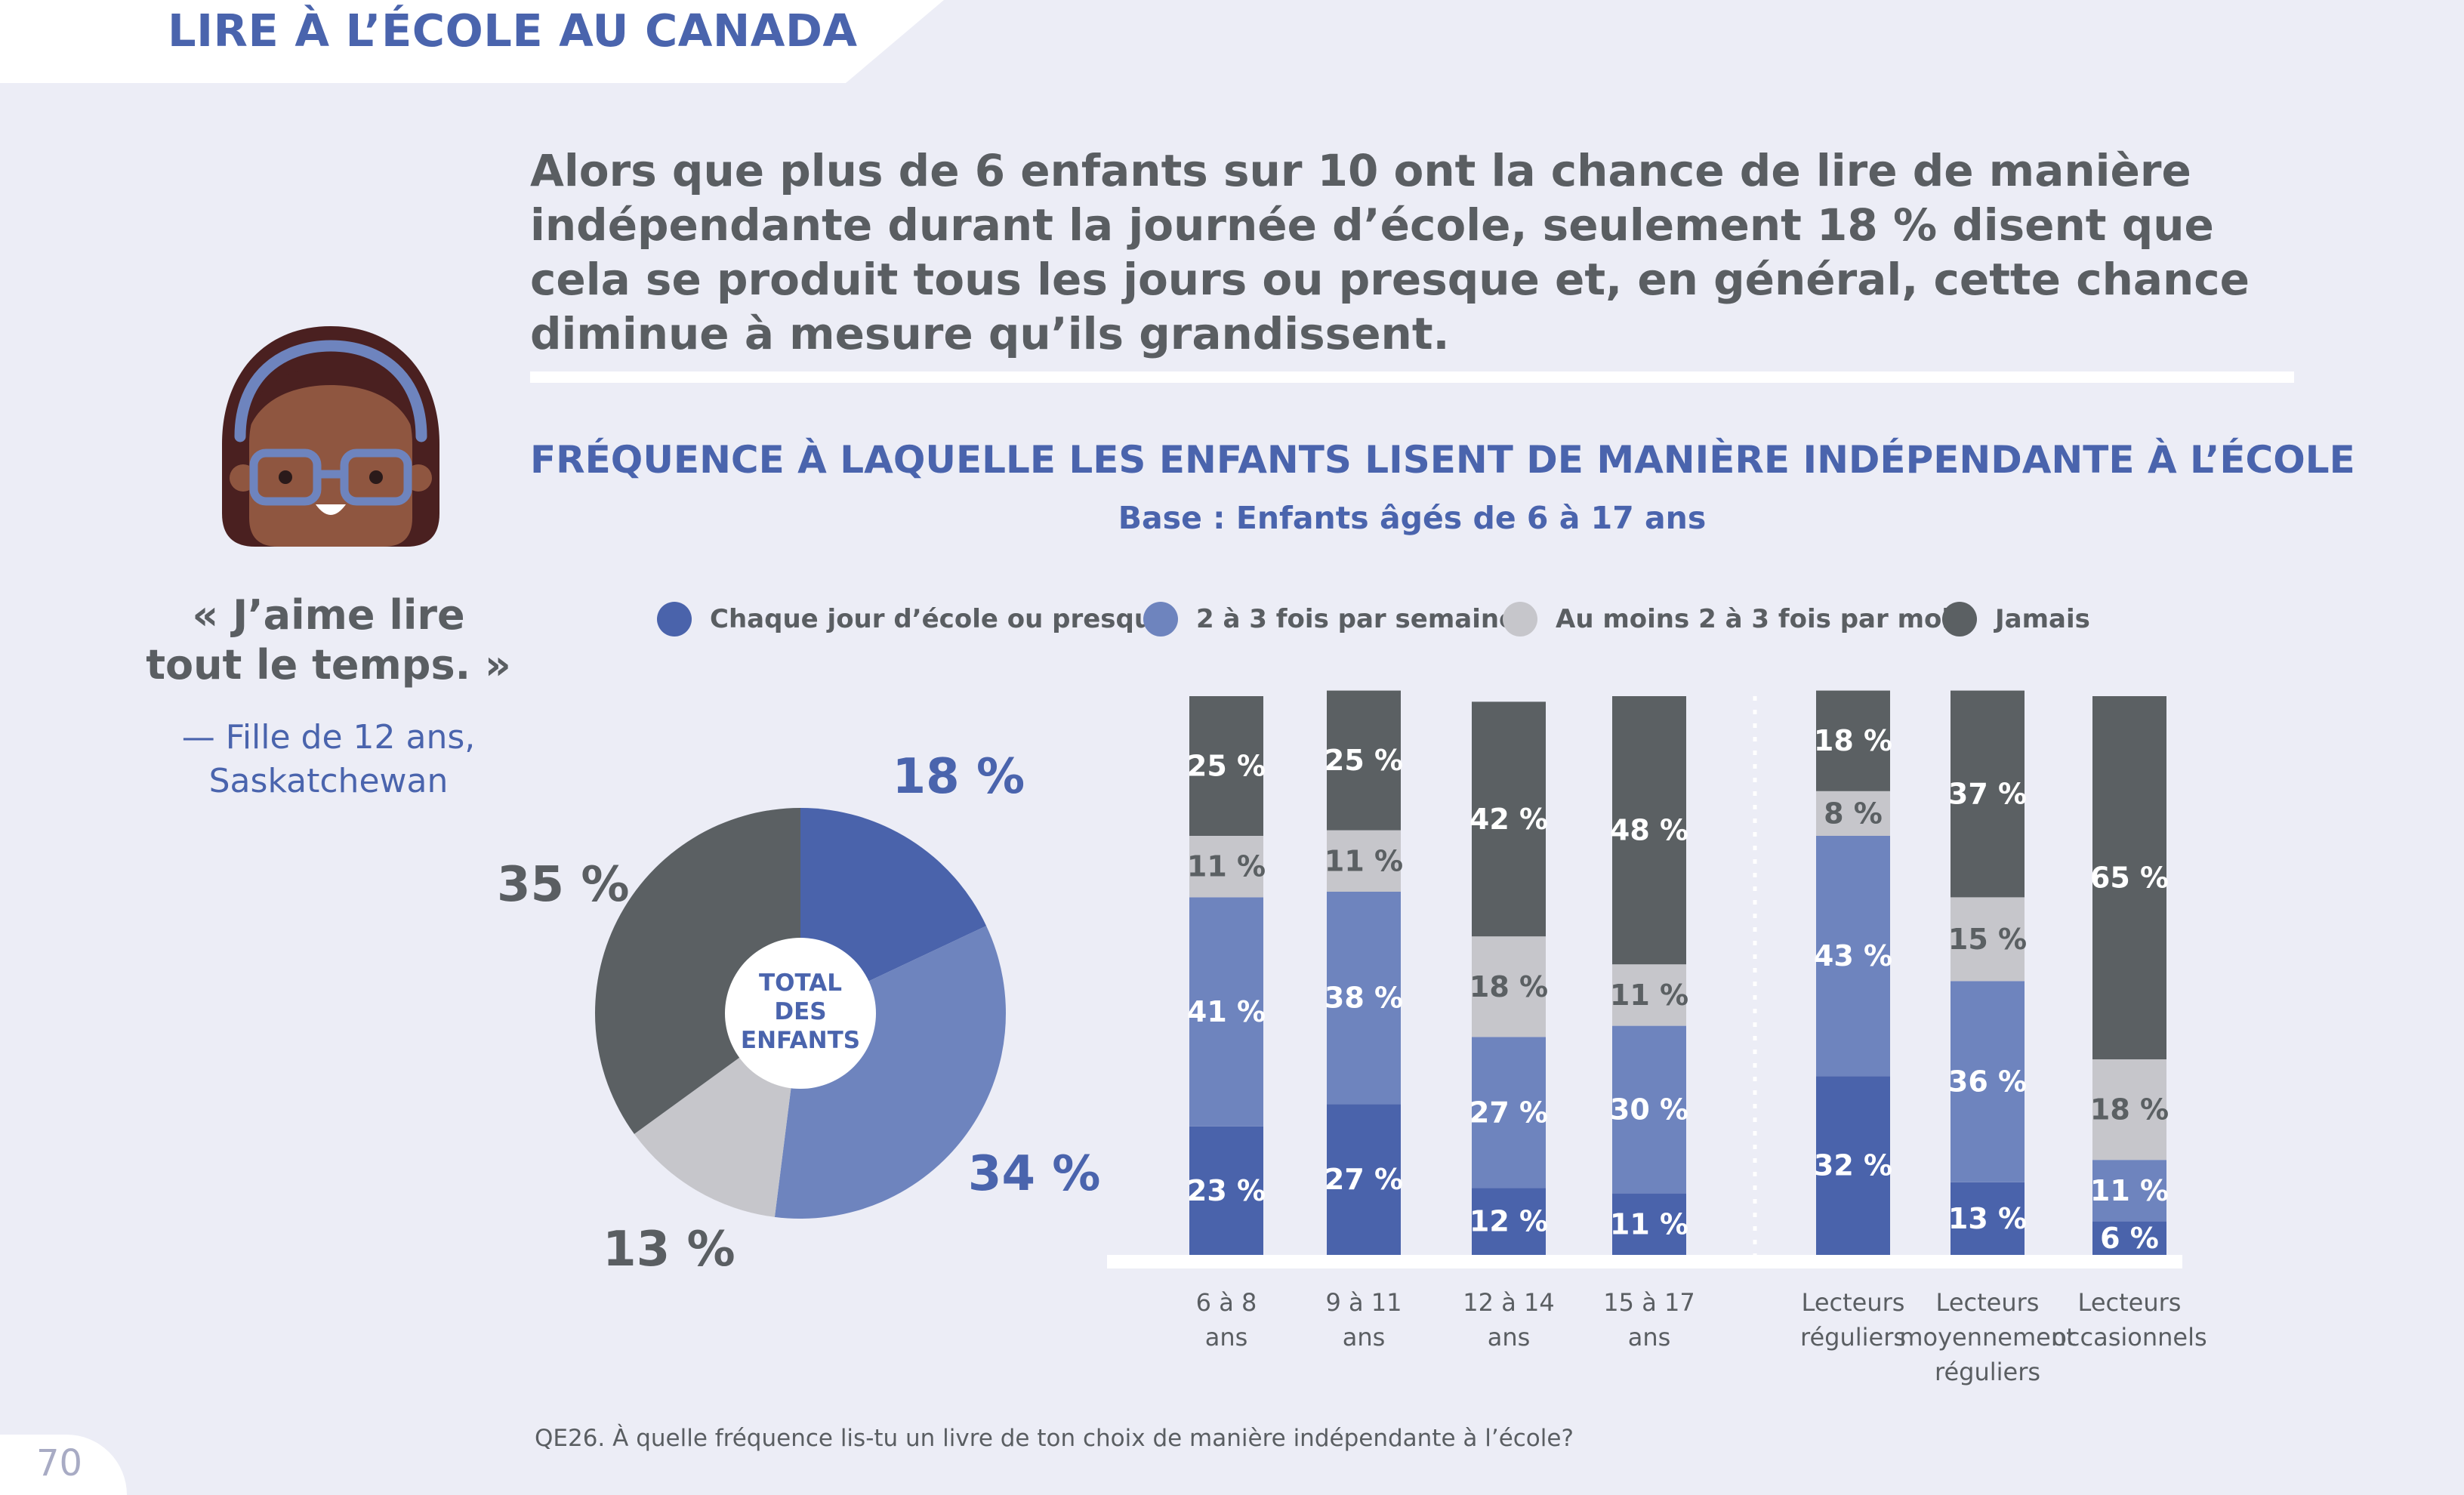 This screenshot has width=2464, height=1495. Describe the element at coordinates (1520, 619) in the screenshot. I see `legend-swatch-monthly` at that location.